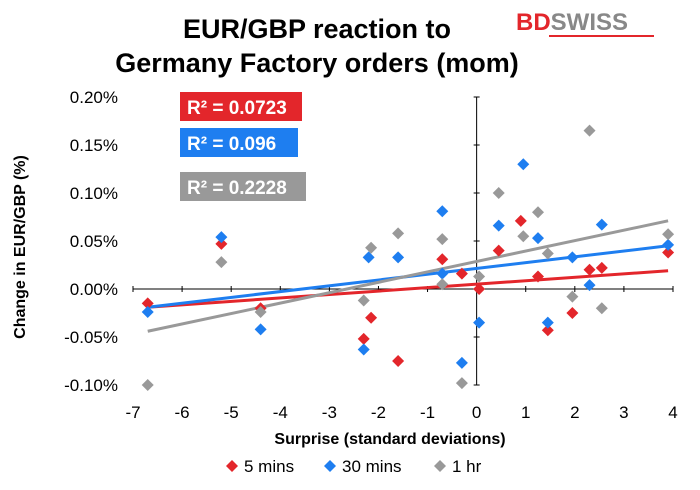  Describe the element at coordinates (94, 241) in the screenshot. I see `y-tick-label: 0.05%` at that location.